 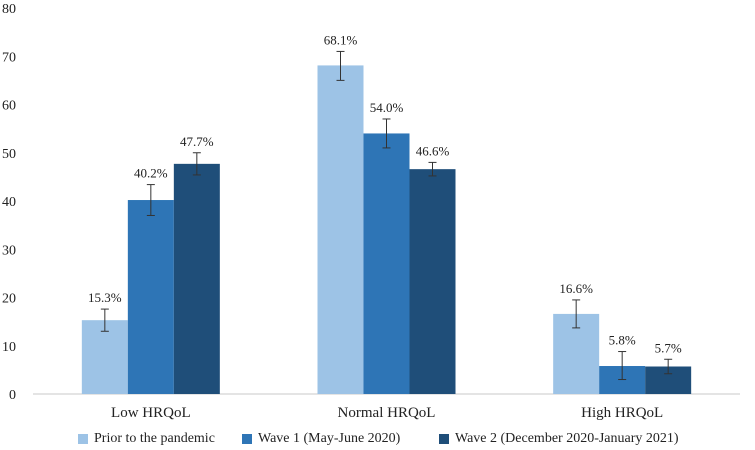 What do you see at coordinates (329, 438) in the screenshot?
I see `legend-label-wave1: Wave 1 (May-June 2020)` at bounding box center [329, 438].